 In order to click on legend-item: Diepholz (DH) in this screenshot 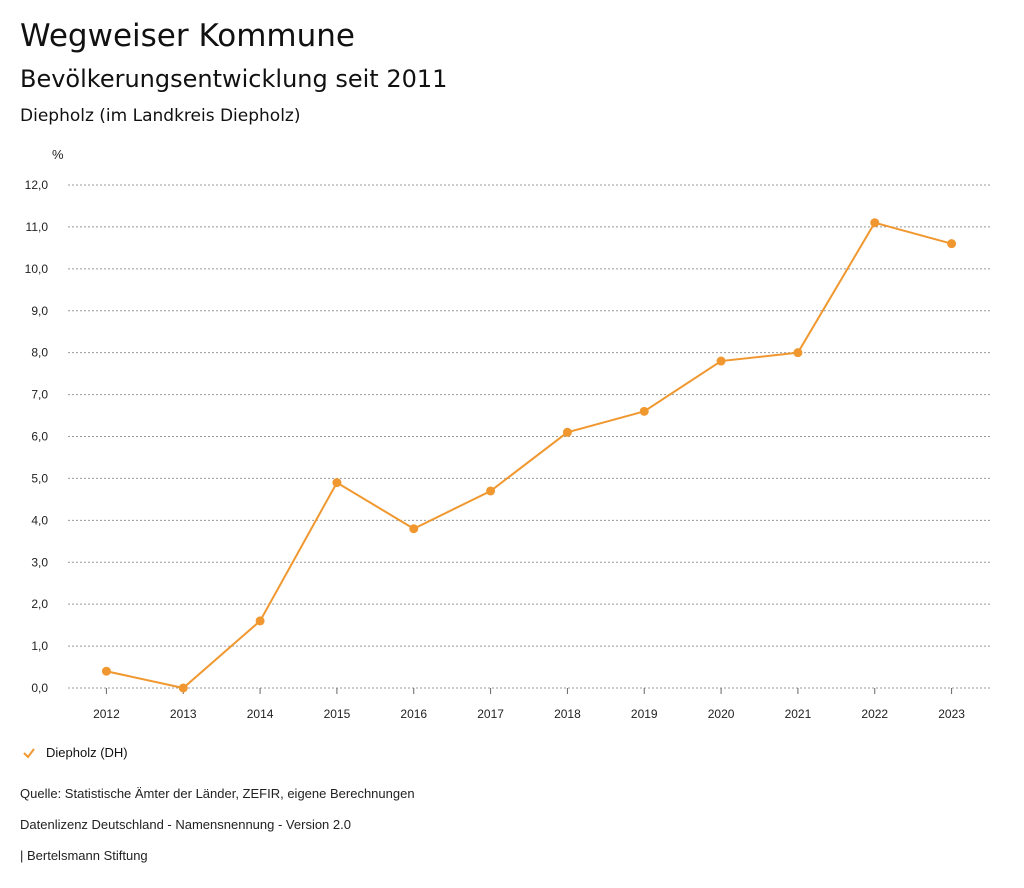, I will do `click(75, 752)`.